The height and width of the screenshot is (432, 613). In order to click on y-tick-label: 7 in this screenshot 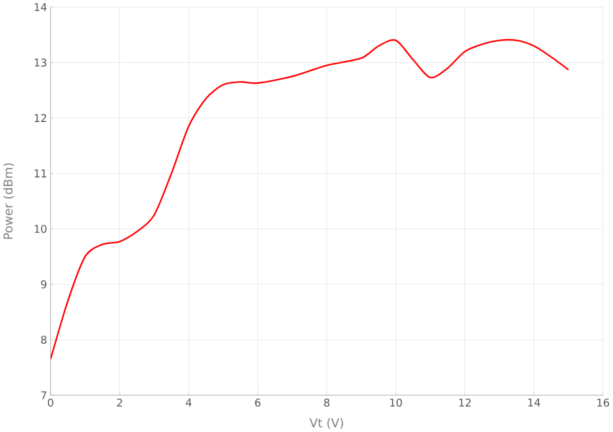, I will do `click(43, 395)`.